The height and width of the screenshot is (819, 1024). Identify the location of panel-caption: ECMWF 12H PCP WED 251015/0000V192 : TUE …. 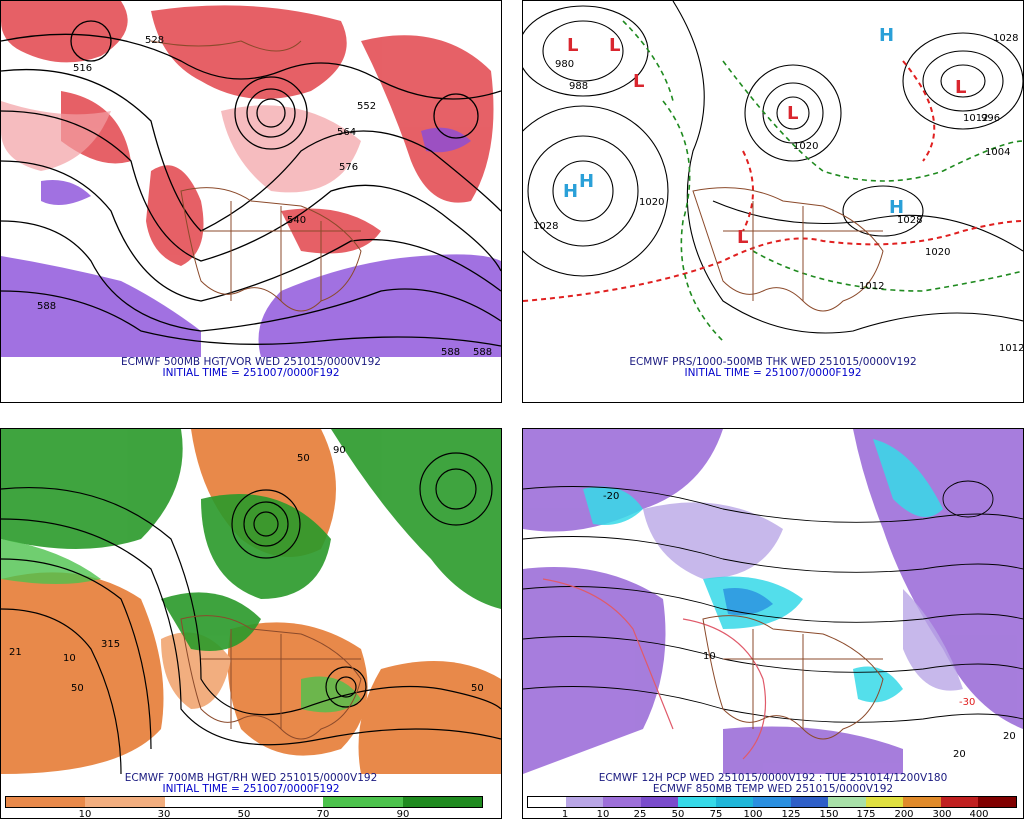
(773, 778).